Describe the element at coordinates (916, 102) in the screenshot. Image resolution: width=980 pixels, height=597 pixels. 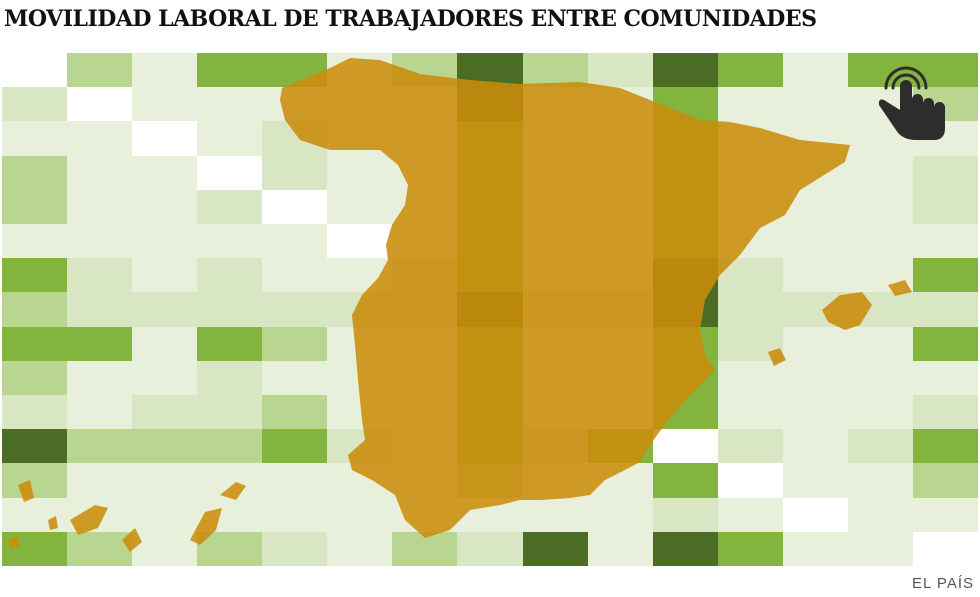
I see `hand-pointer-icon` at that location.